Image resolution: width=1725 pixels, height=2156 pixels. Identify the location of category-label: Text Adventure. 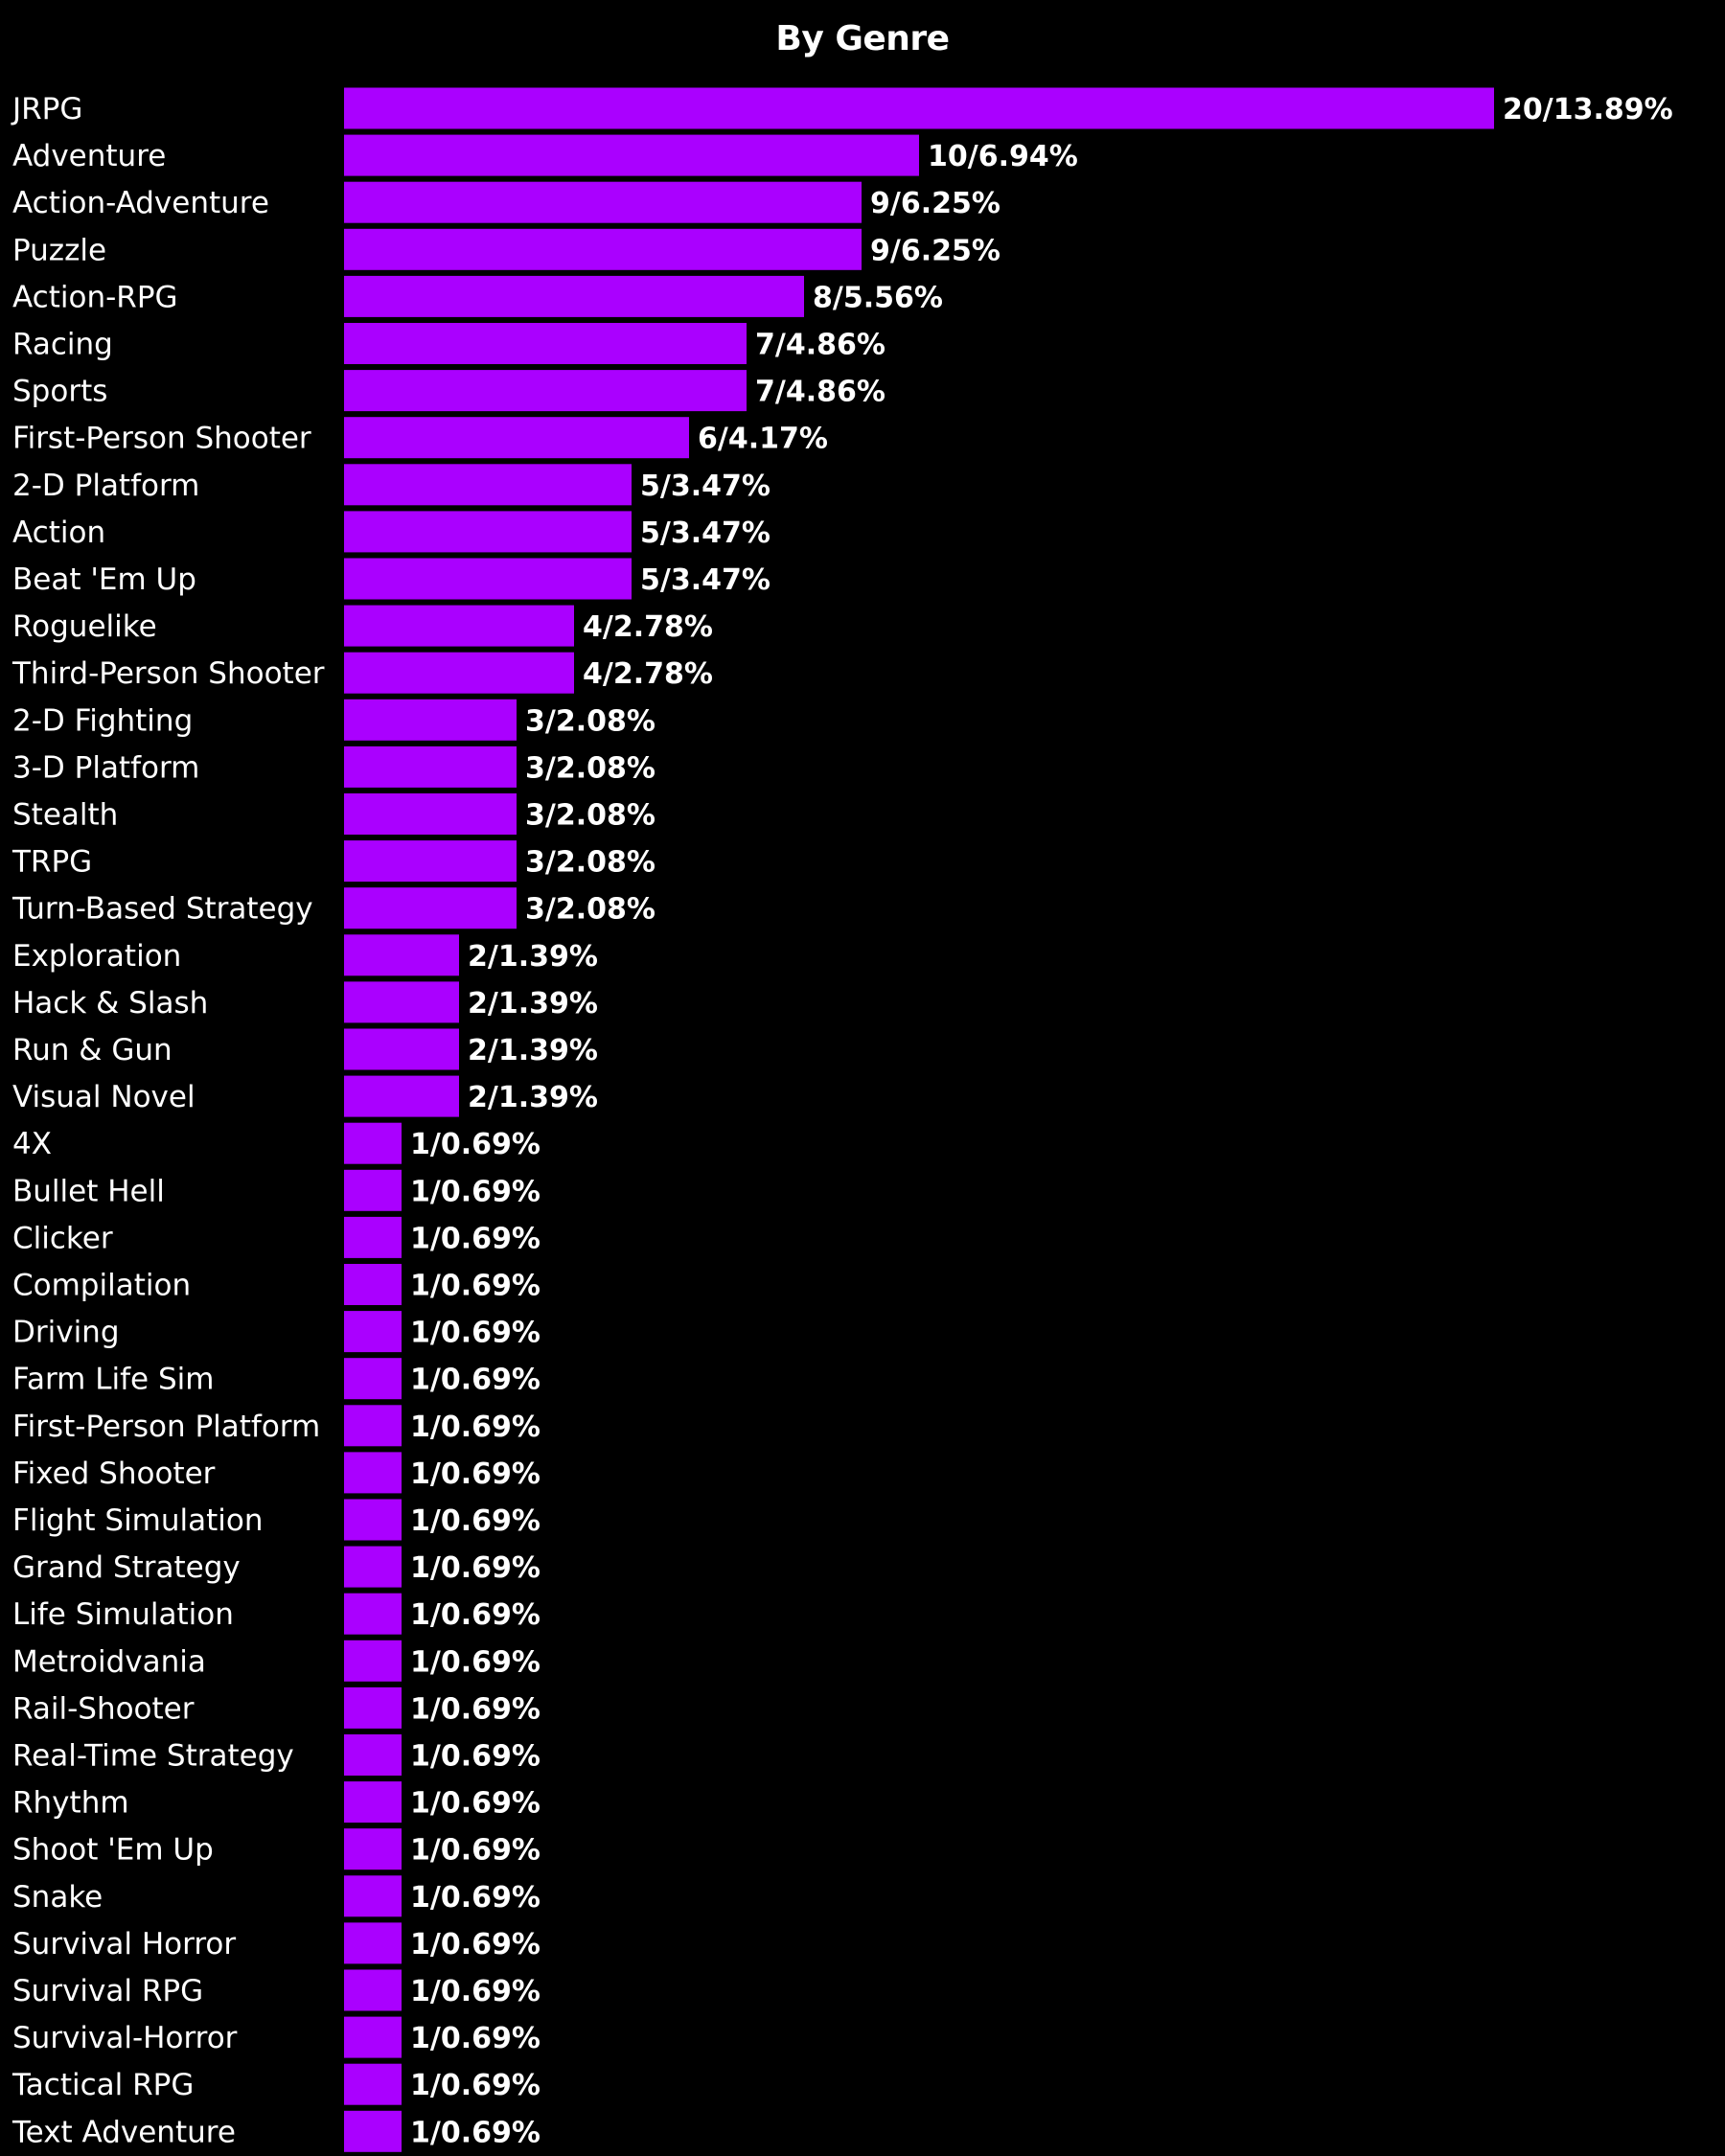
(124, 2132).